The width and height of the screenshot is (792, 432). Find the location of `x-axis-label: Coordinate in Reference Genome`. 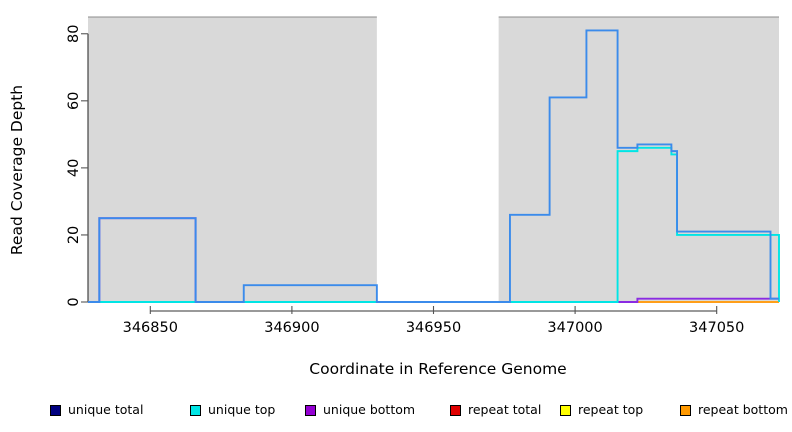

x-axis-label: Coordinate in Reference Genome is located at coordinates (437, 369).